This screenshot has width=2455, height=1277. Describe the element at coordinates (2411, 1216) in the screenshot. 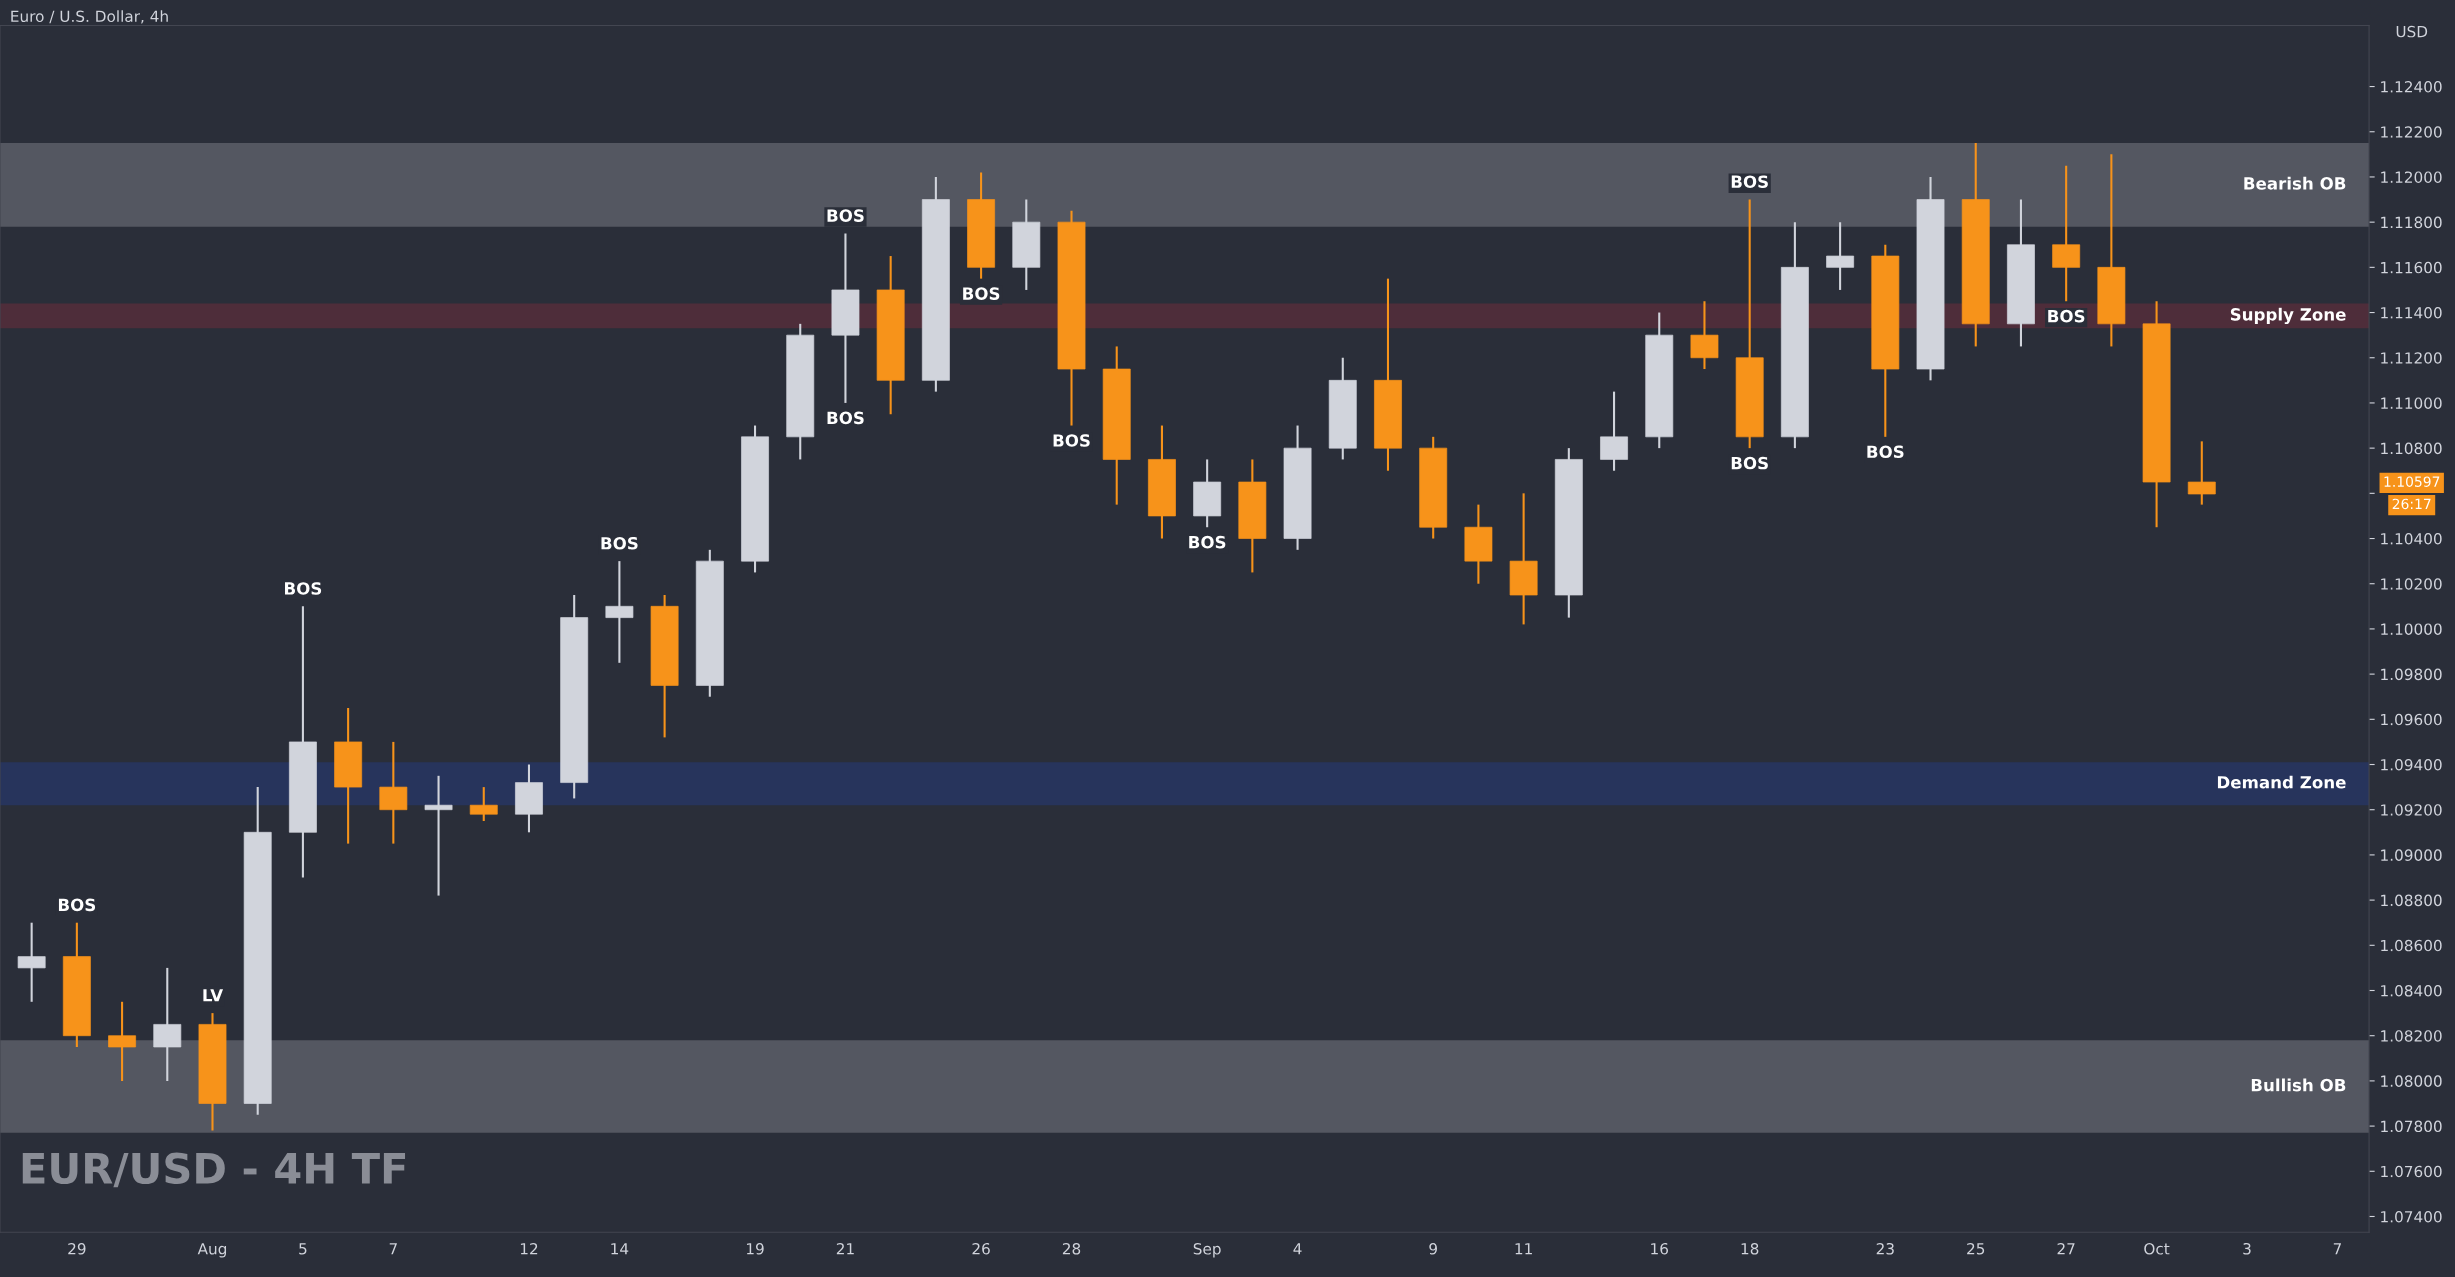

I see `y-tick-label: 1.07400` at that location.